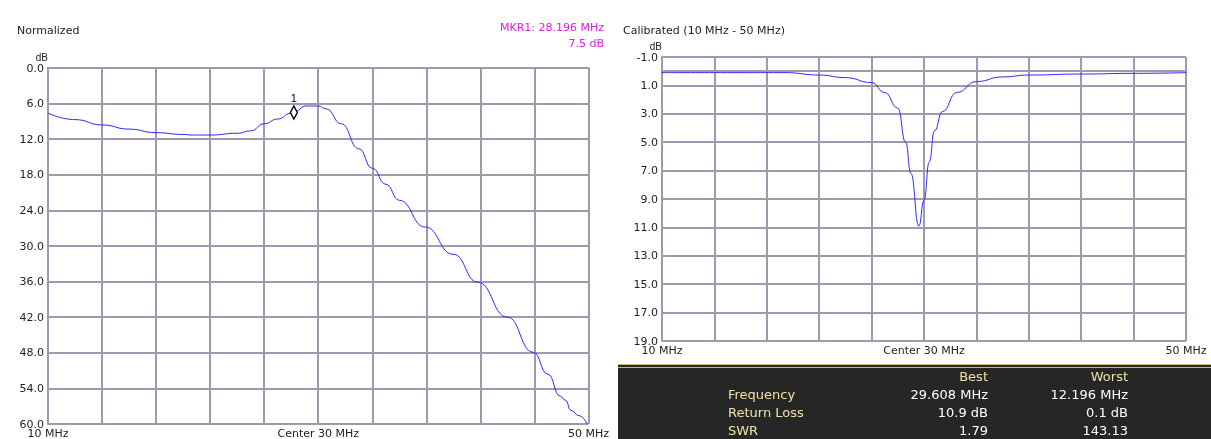 This screenshot has height=439, width=1211. Describe the element at coordinates (1104, 430) in the screenshot. I see `text: 143.13` at that location.